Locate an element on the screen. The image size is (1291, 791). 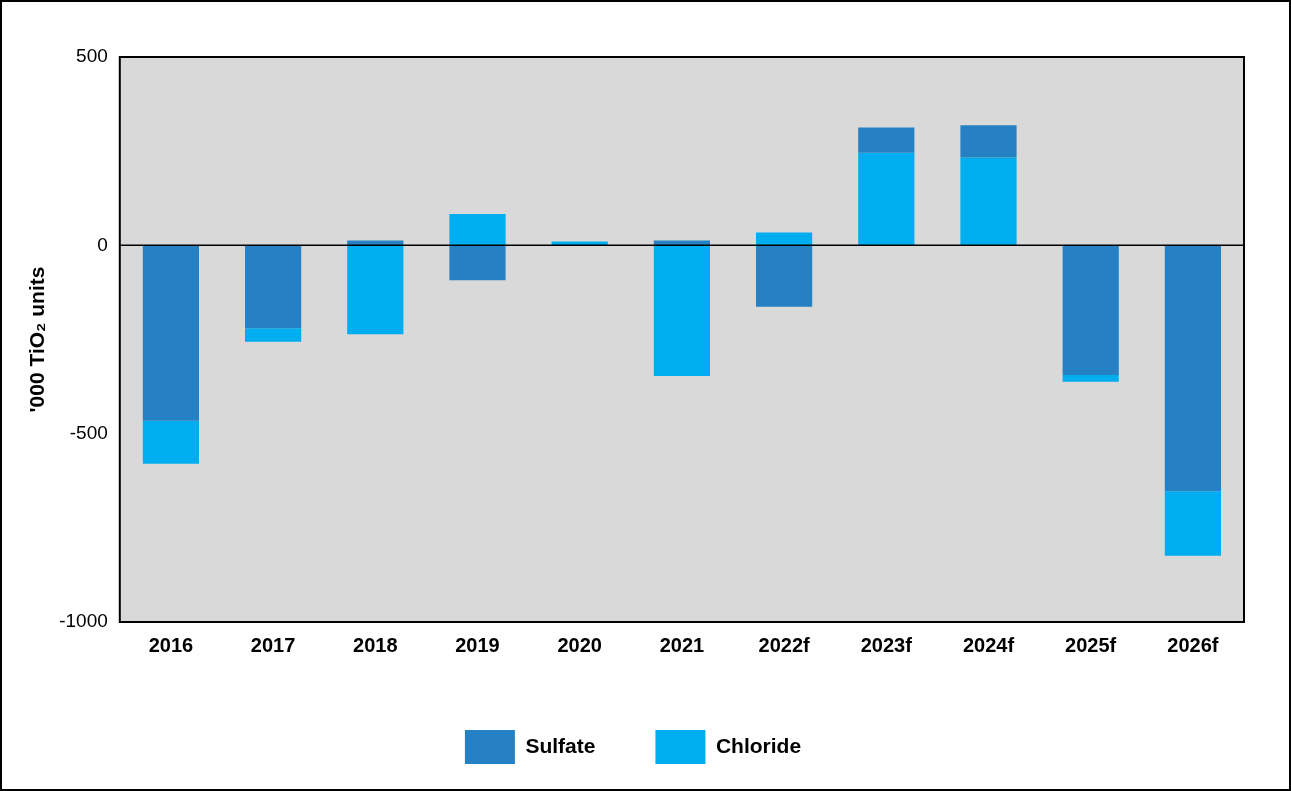
x-tick-label: 2022f is located at coordinates (784, 644).